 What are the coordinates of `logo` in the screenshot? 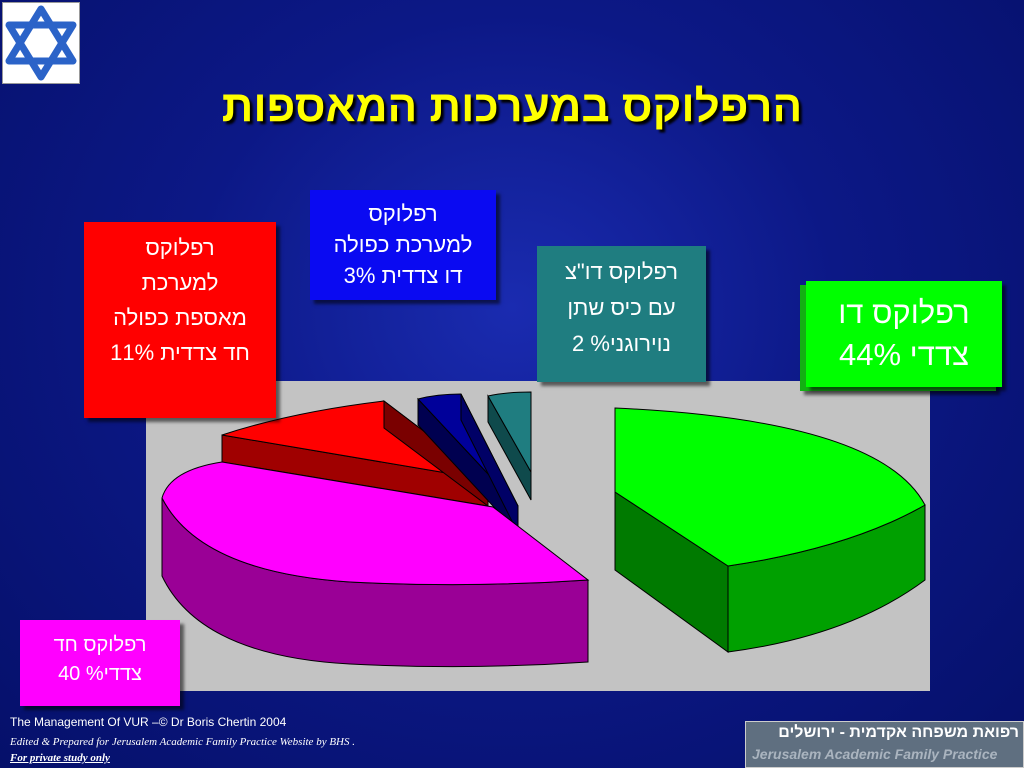 It's located at (41, 43).